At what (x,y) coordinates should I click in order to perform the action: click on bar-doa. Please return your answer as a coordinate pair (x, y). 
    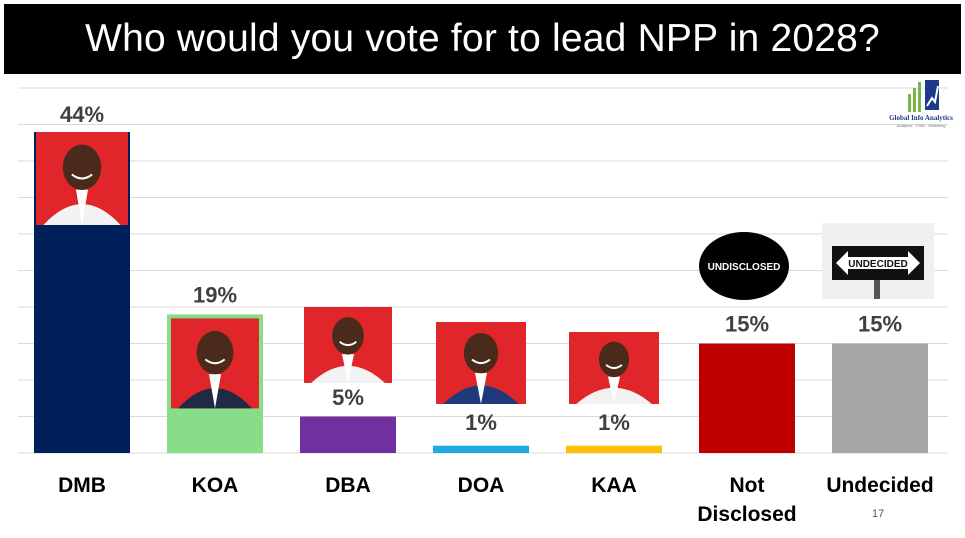
    Looking at the image, I should click on (481, 449).